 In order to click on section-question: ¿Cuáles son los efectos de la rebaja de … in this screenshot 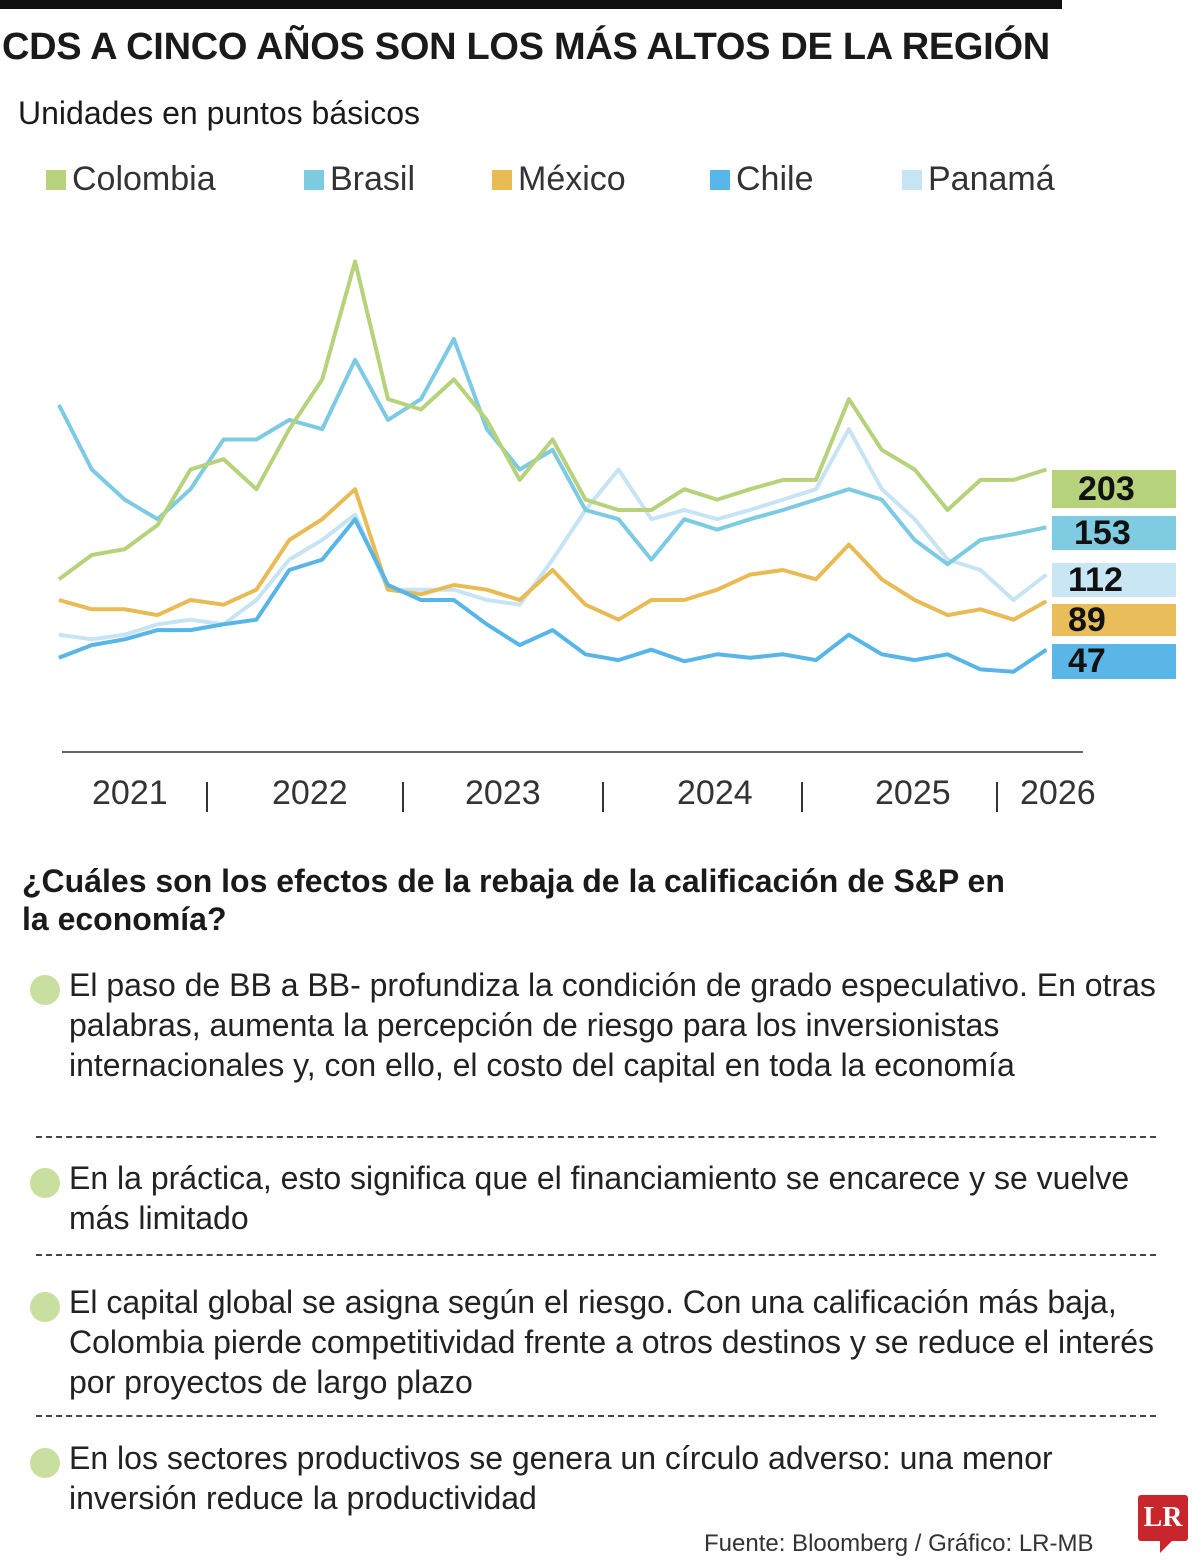, I will do `click(513, 900)`.